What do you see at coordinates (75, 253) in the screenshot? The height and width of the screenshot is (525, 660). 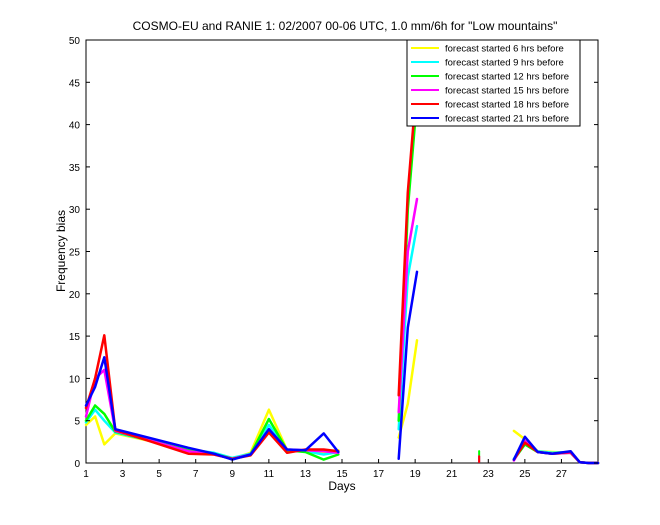 I see `y-tick-label: 25` at bounding box center [75, 253].